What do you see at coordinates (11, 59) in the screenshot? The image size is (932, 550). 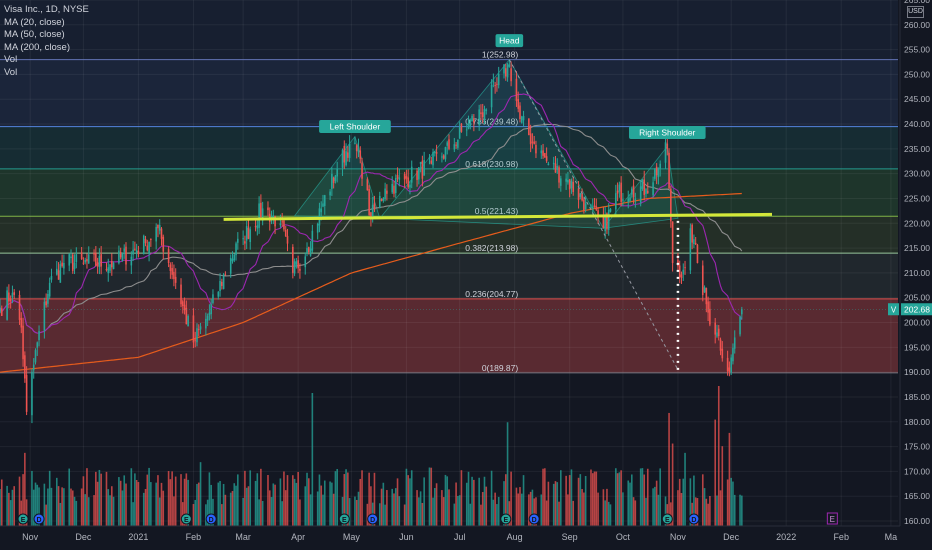 I see `indicator-vol-1: Vol` at bounding box center [11, 59].